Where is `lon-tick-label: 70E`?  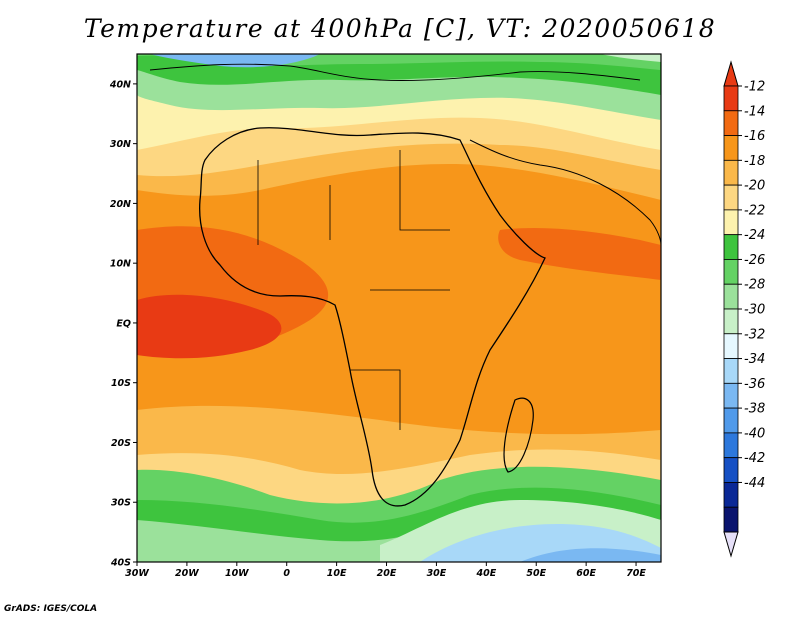
lon-tick-label: 70E is located at coordinates (636, 573).